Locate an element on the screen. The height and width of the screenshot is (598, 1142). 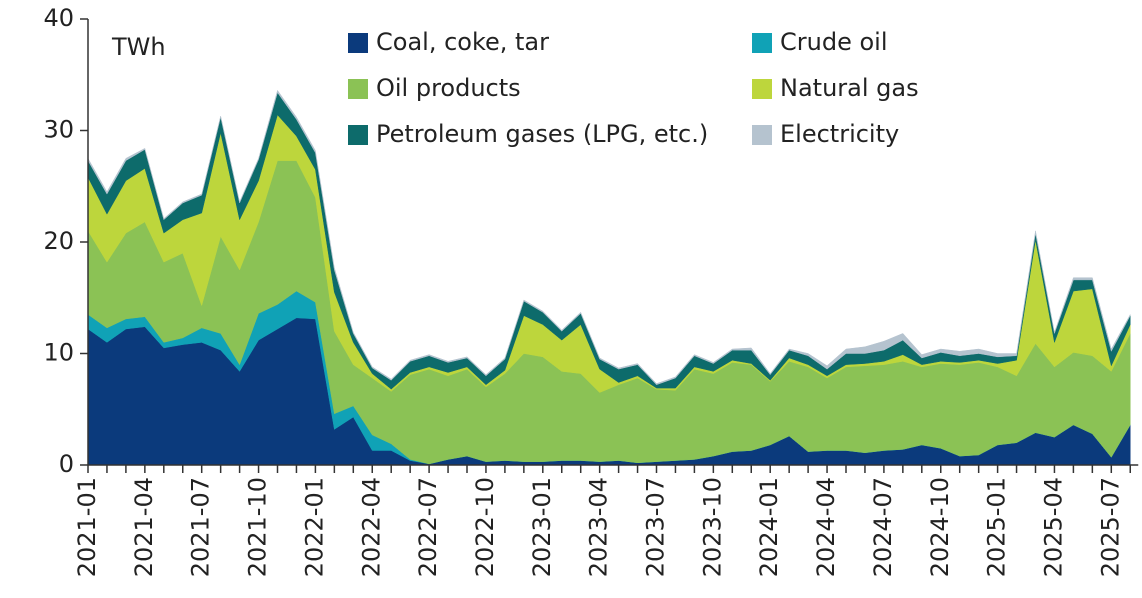
unit-label: TWh is located at coordinates (138, 47).